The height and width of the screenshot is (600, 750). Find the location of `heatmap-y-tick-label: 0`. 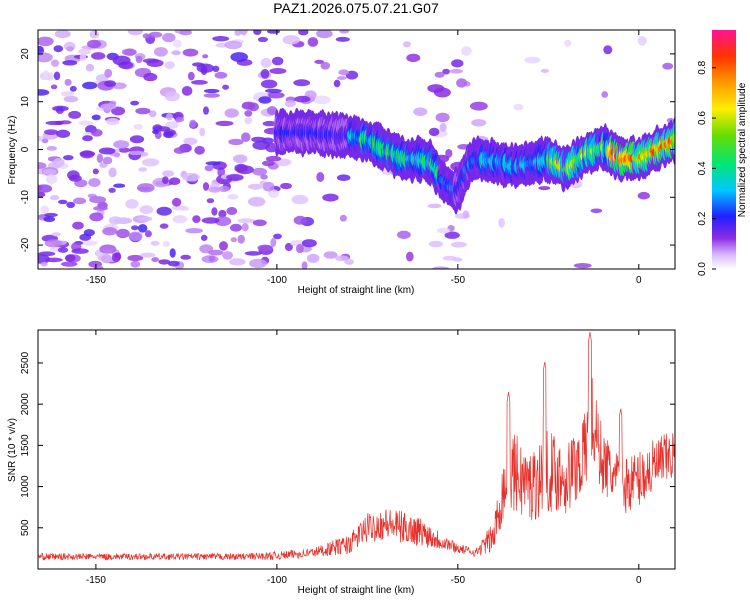

heatmap-y-tick-label: 0 is located at coordinates (25, 149).